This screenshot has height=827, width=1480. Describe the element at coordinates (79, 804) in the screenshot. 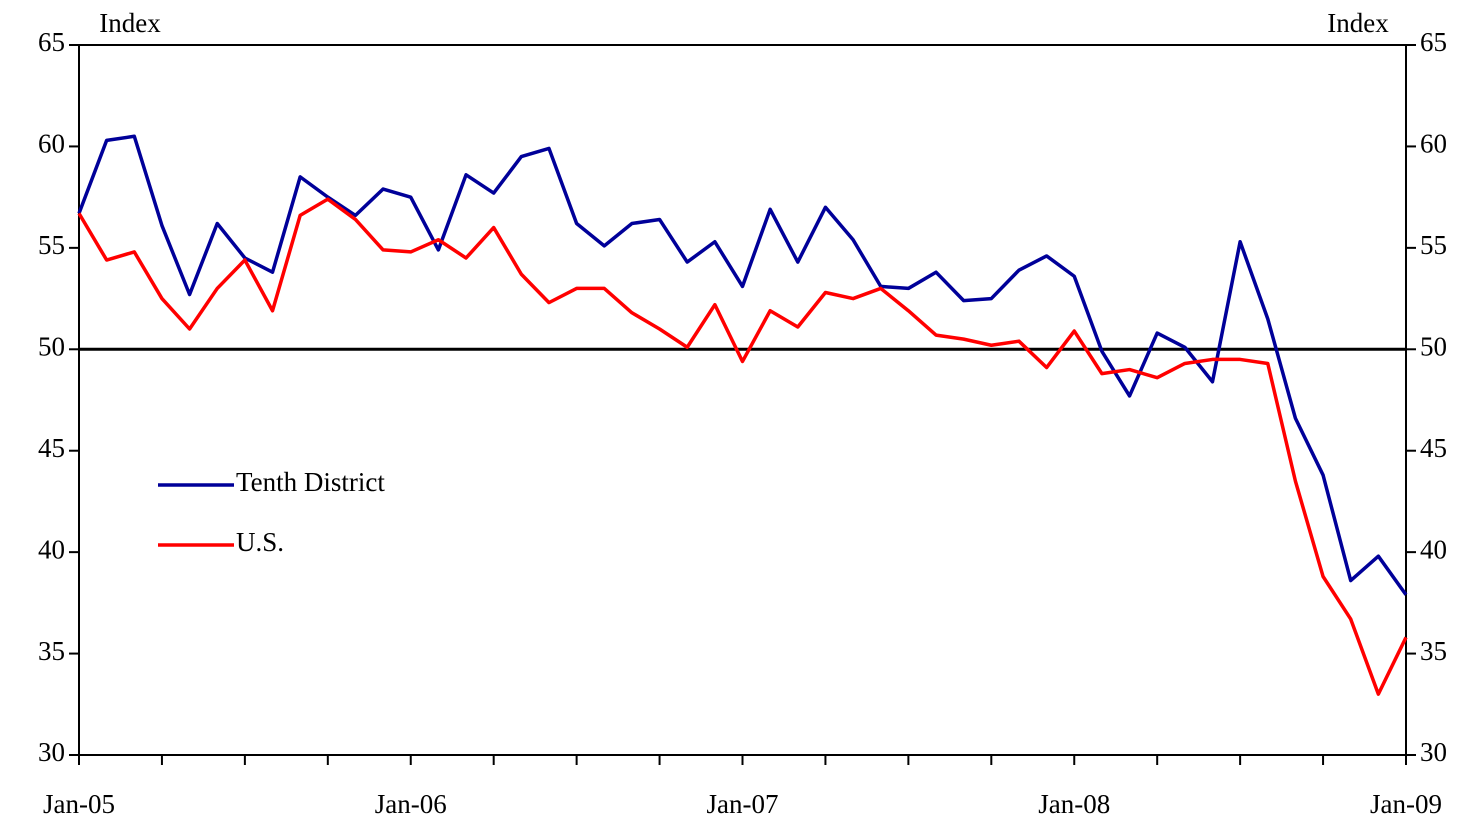

I see `x-tick-label: Jan-05` at that location.